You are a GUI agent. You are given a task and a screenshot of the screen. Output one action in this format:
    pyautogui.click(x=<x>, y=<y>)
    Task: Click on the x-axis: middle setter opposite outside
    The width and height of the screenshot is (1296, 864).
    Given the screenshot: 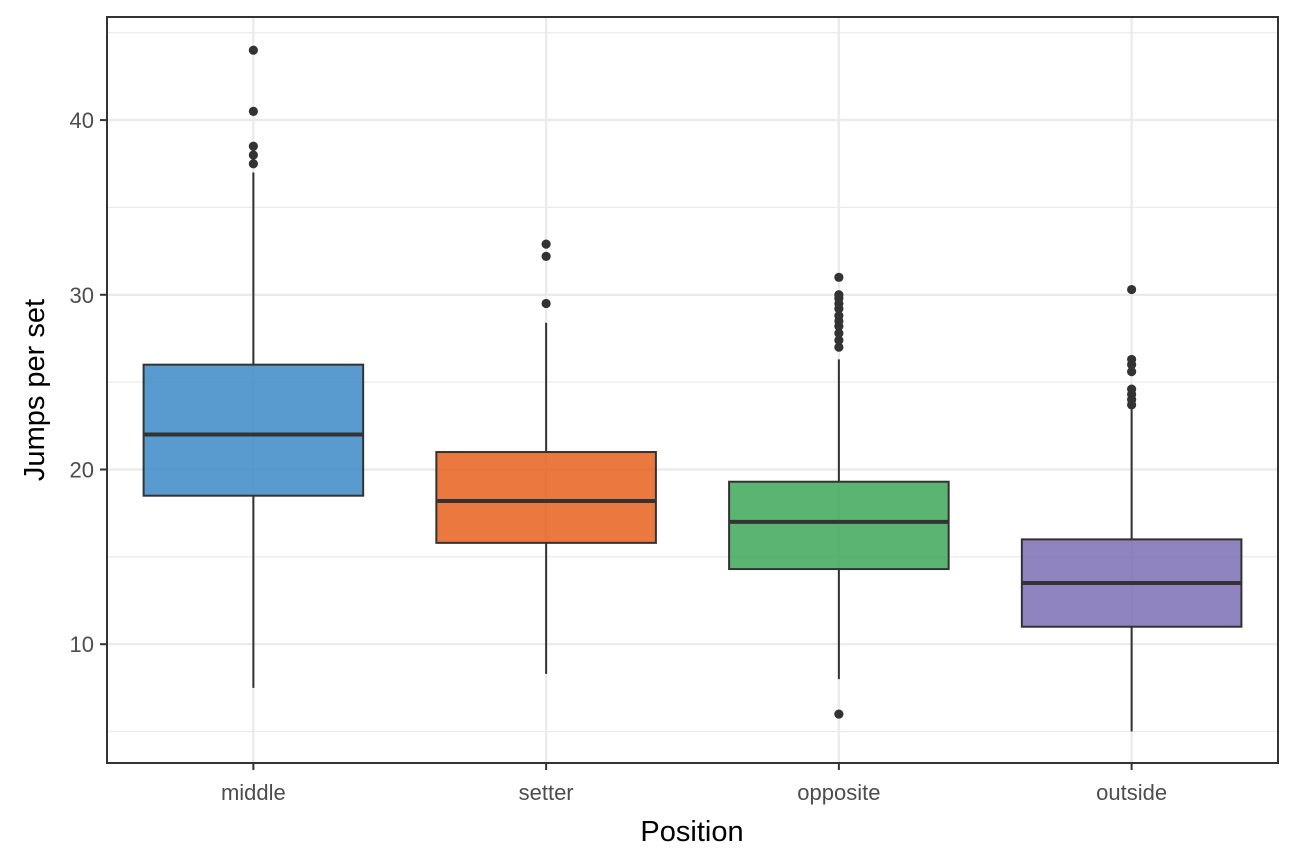 What is the action you would take?
    pyautogui.click(x=694, y=784)
    